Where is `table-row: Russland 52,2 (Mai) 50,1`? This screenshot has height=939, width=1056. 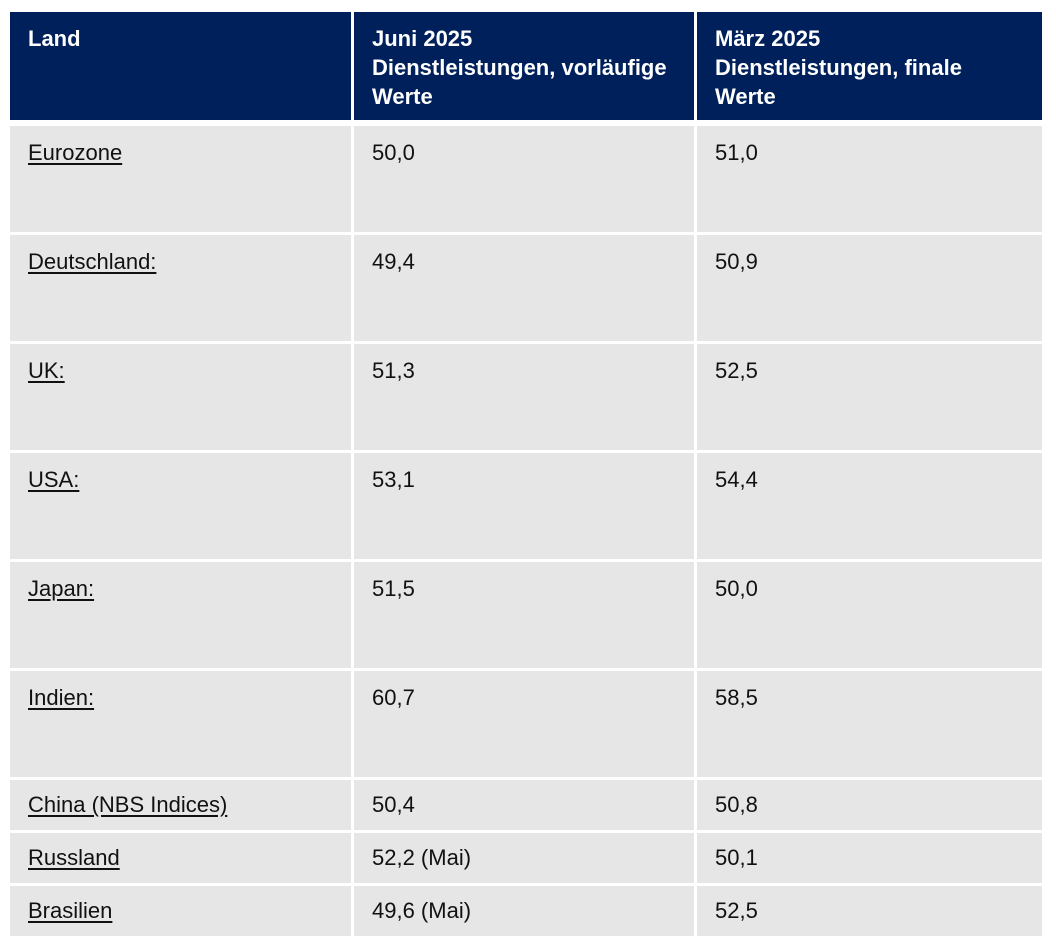 table-row: Russland 52,2 (Mai) 50,1 is located at coordinates (526, 859).